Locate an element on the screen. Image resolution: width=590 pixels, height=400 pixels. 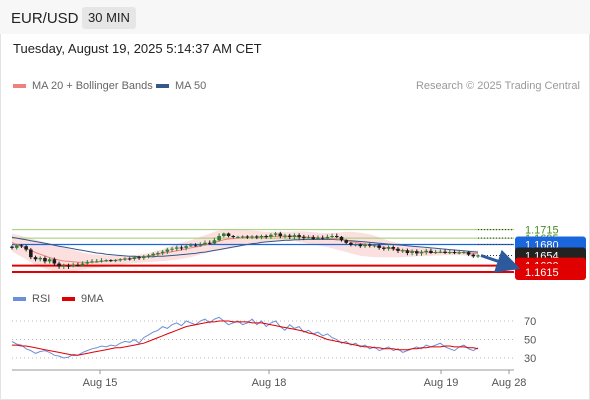
x-tick-label: Aug 19 is located at coordinates (441, 383).